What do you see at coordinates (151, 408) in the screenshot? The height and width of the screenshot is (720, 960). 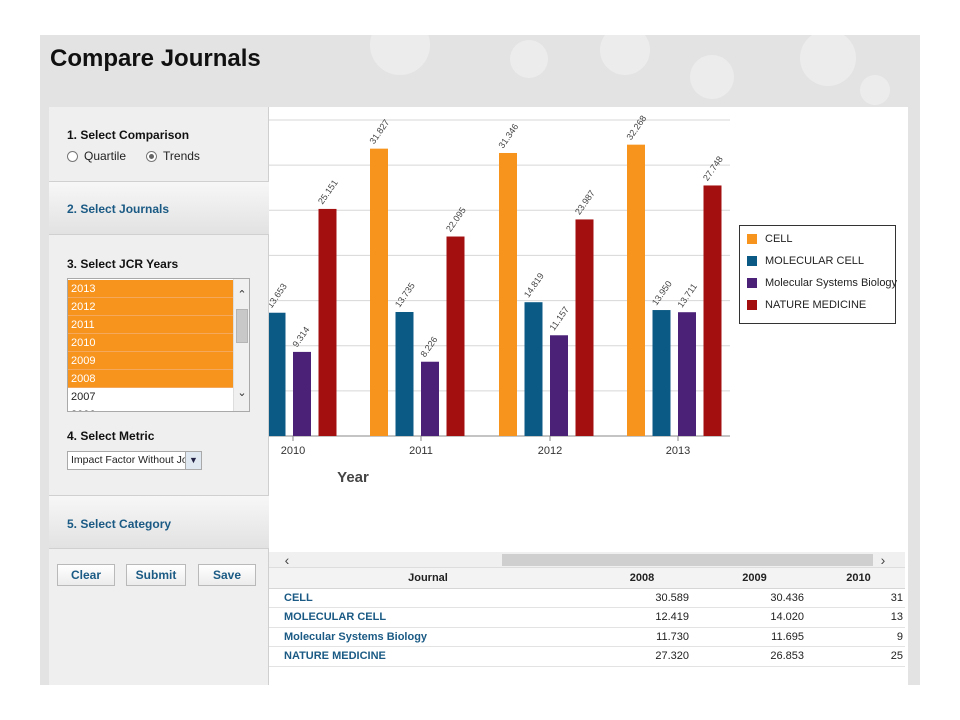 I see `year-option: 2006` at bounding box center [151, 408].